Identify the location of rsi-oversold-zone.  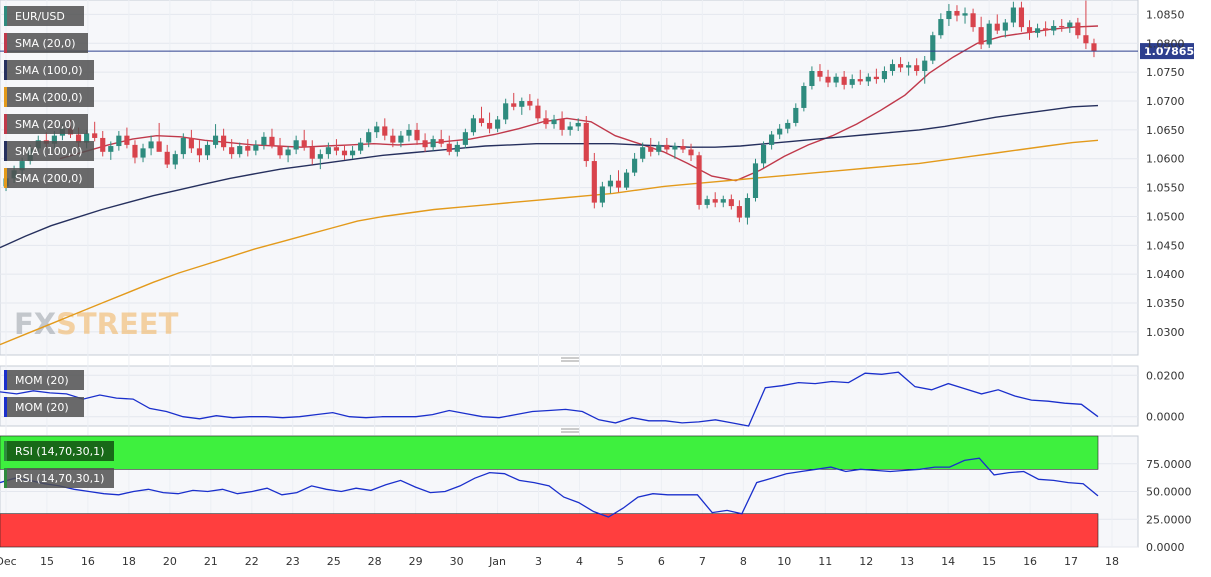
(549, 530).